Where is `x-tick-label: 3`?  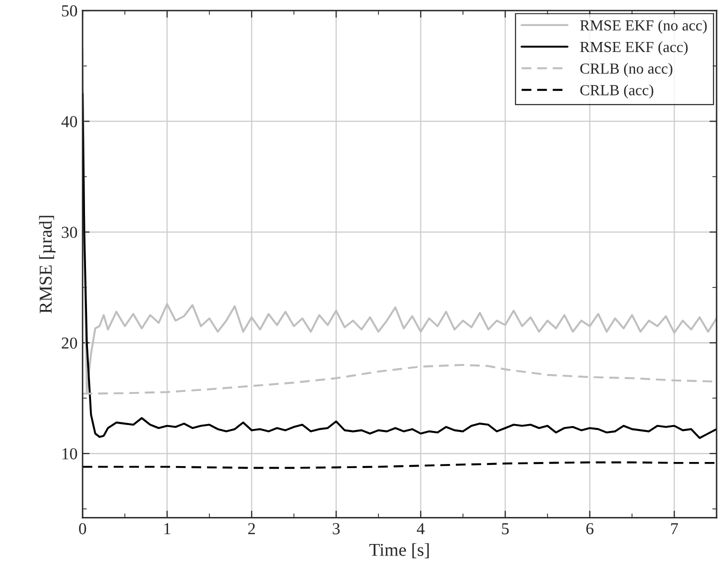 x-tick-label: 3 is located at coordinates (336, 528).